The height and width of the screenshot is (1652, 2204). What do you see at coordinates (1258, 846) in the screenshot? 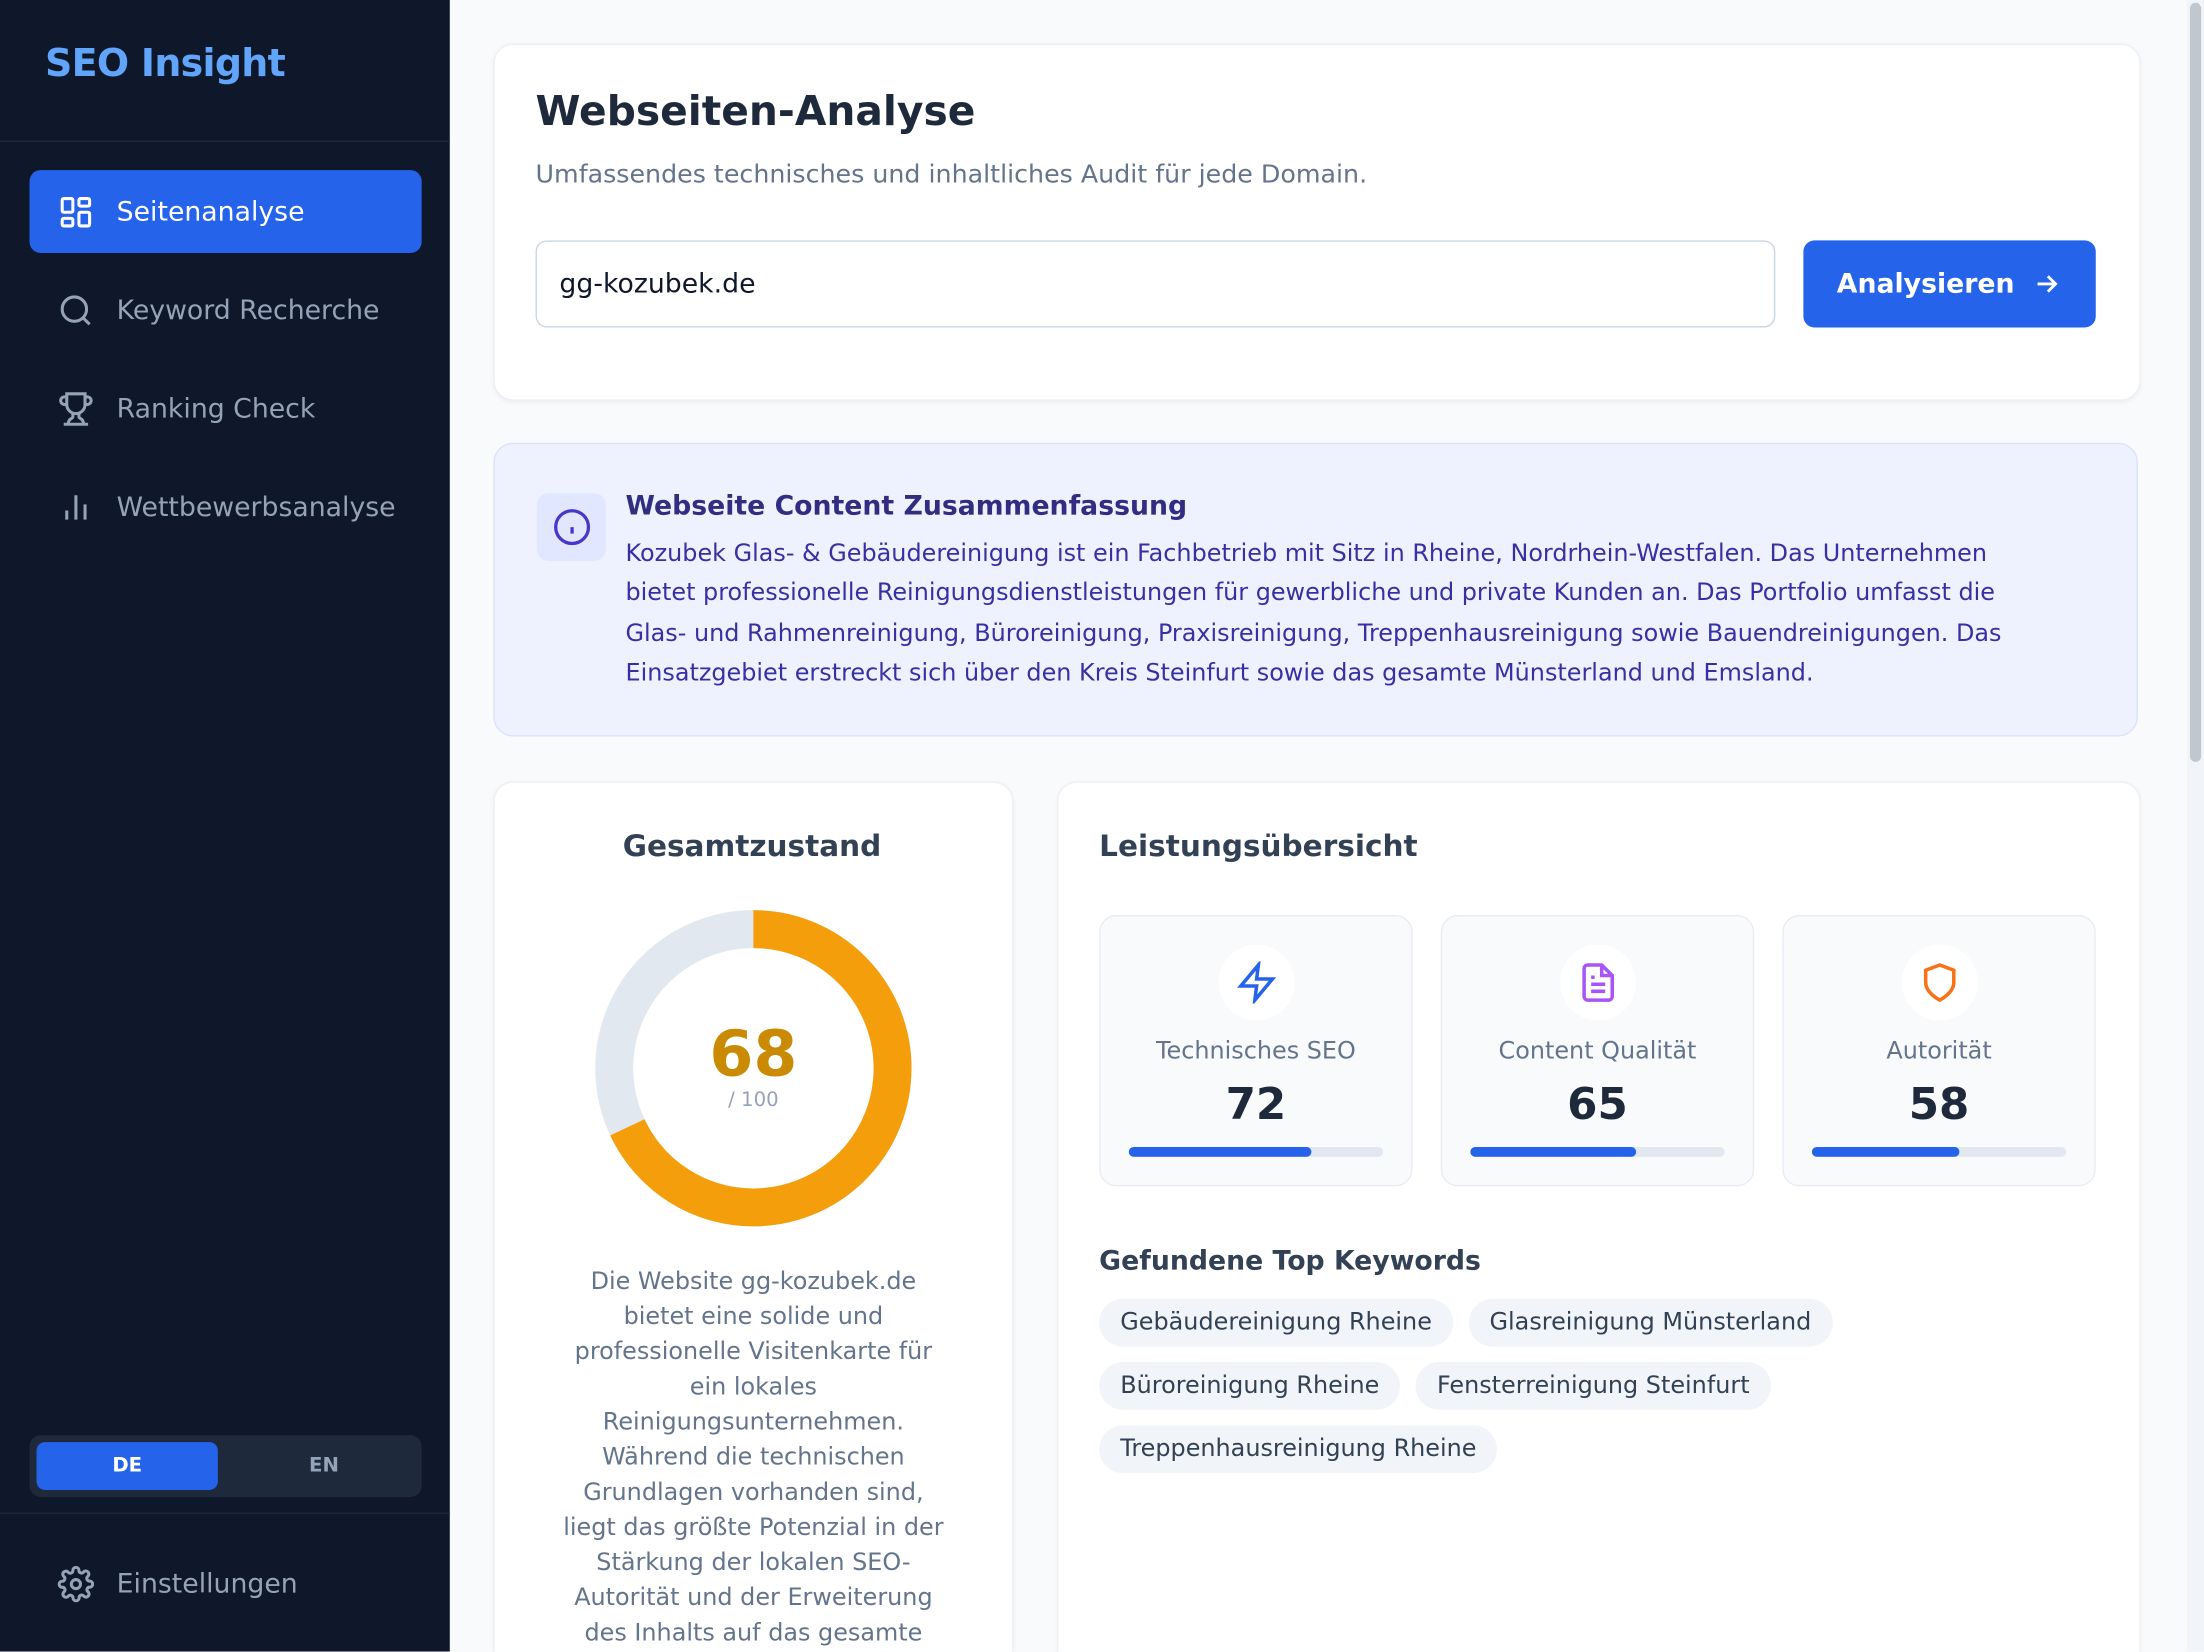
I see `performance-title: Leistungsübersicht` at bounding box center [1258, 846].